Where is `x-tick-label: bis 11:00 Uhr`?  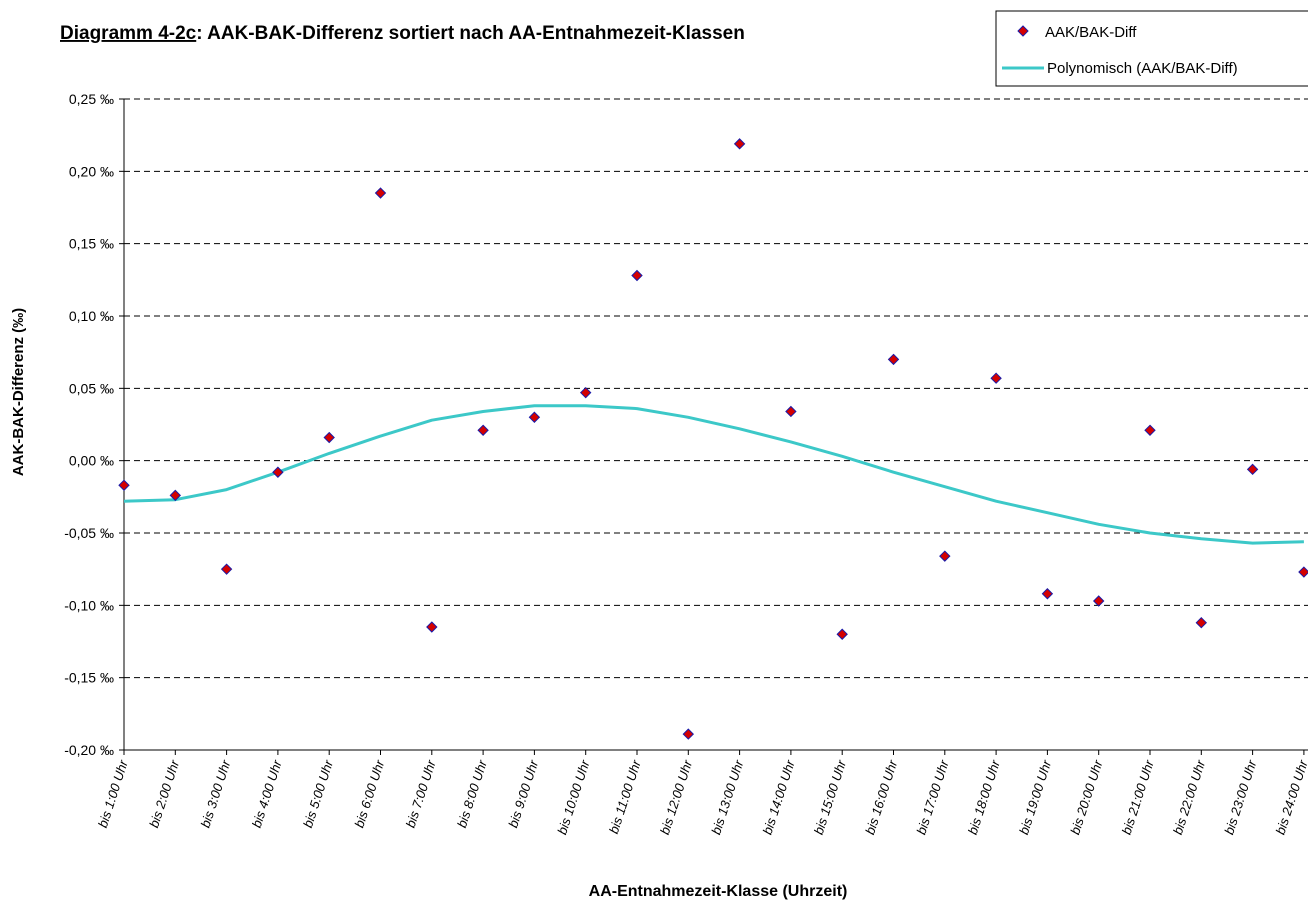 x-tick-label: bis 11:00 Uhr is located at coordinates (625, 797).